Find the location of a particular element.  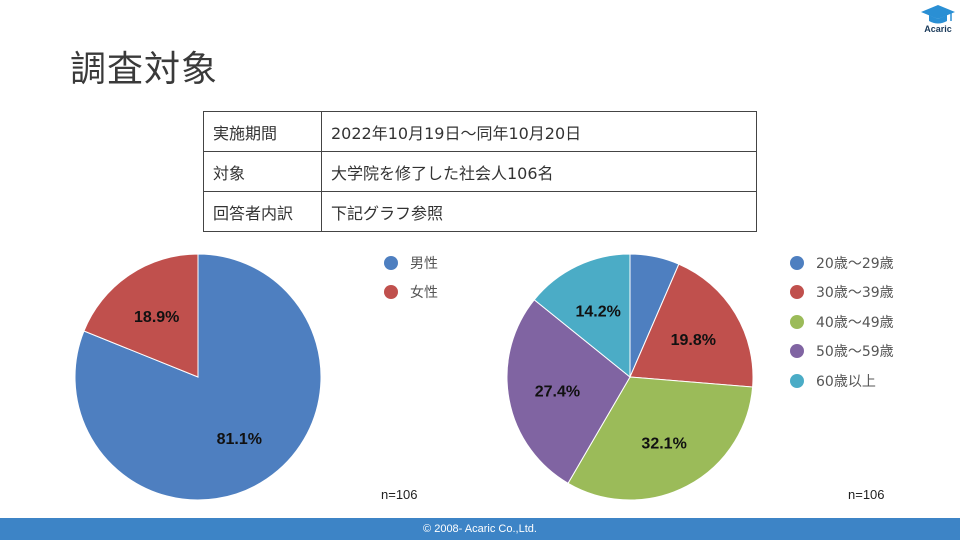

logo-text: Acaric is located at coordinates (938, 29).